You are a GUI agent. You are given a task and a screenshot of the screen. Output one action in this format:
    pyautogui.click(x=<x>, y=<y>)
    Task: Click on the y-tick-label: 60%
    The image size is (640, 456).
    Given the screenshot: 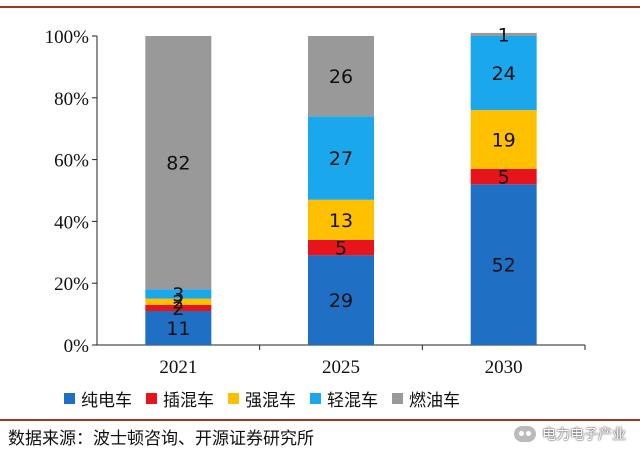 What is the action you would take?
    pyautogui.click(x=71, y=161)
    